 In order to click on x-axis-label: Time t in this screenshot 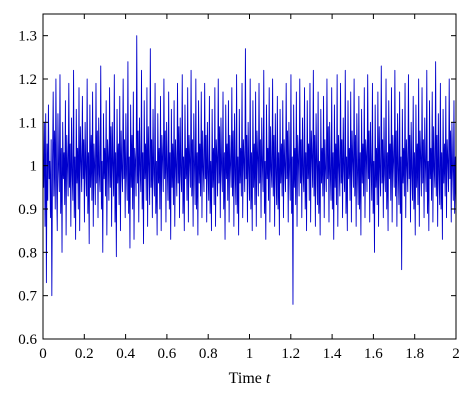, I will do `click(250, 378)`.